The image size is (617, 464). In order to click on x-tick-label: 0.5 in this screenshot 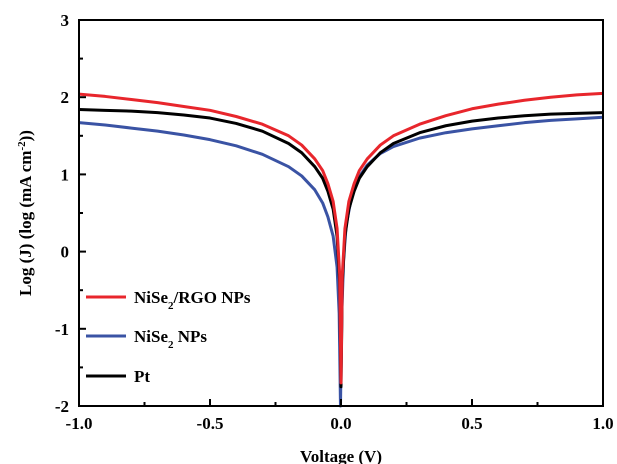, I will do `click(471, 423)`.